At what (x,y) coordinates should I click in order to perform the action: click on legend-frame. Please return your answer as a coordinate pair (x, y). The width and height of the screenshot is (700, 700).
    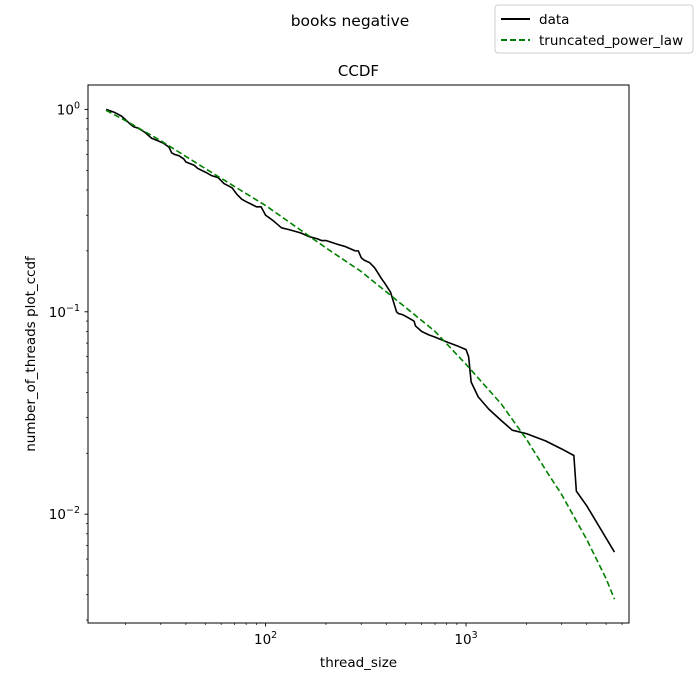
    Looking at the image, I should click on (594, 29).